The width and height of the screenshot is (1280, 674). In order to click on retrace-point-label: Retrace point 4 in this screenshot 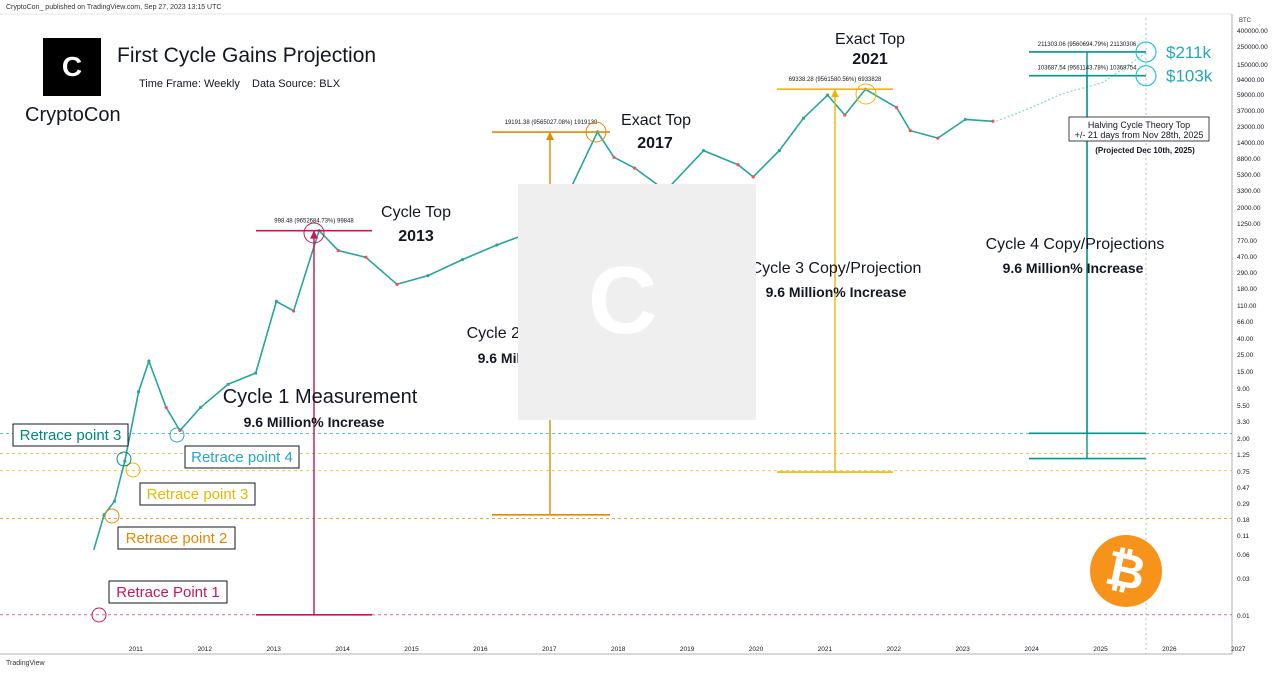, I will do `click(242, 457)`.